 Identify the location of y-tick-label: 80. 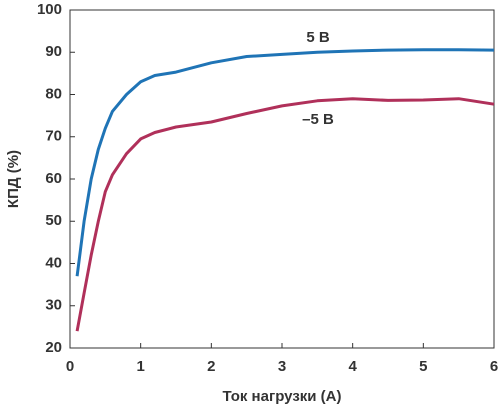
(53, 93).